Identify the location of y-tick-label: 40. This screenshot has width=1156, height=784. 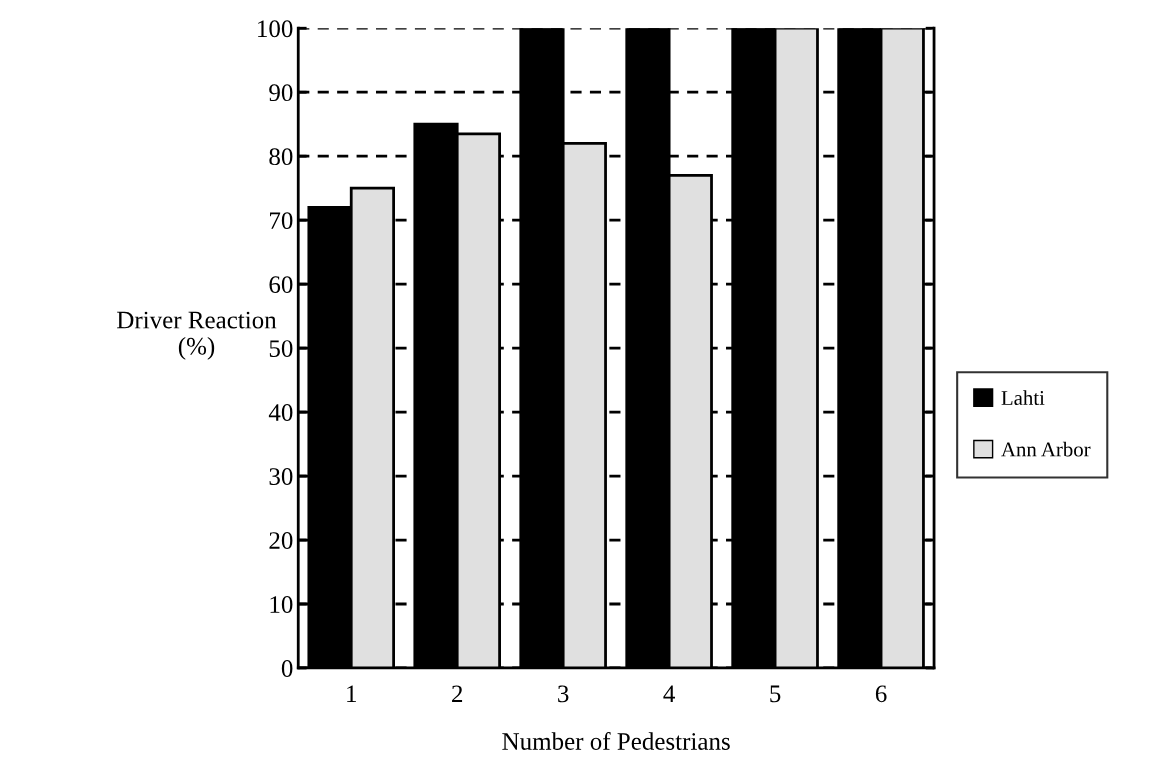
(280, 412).